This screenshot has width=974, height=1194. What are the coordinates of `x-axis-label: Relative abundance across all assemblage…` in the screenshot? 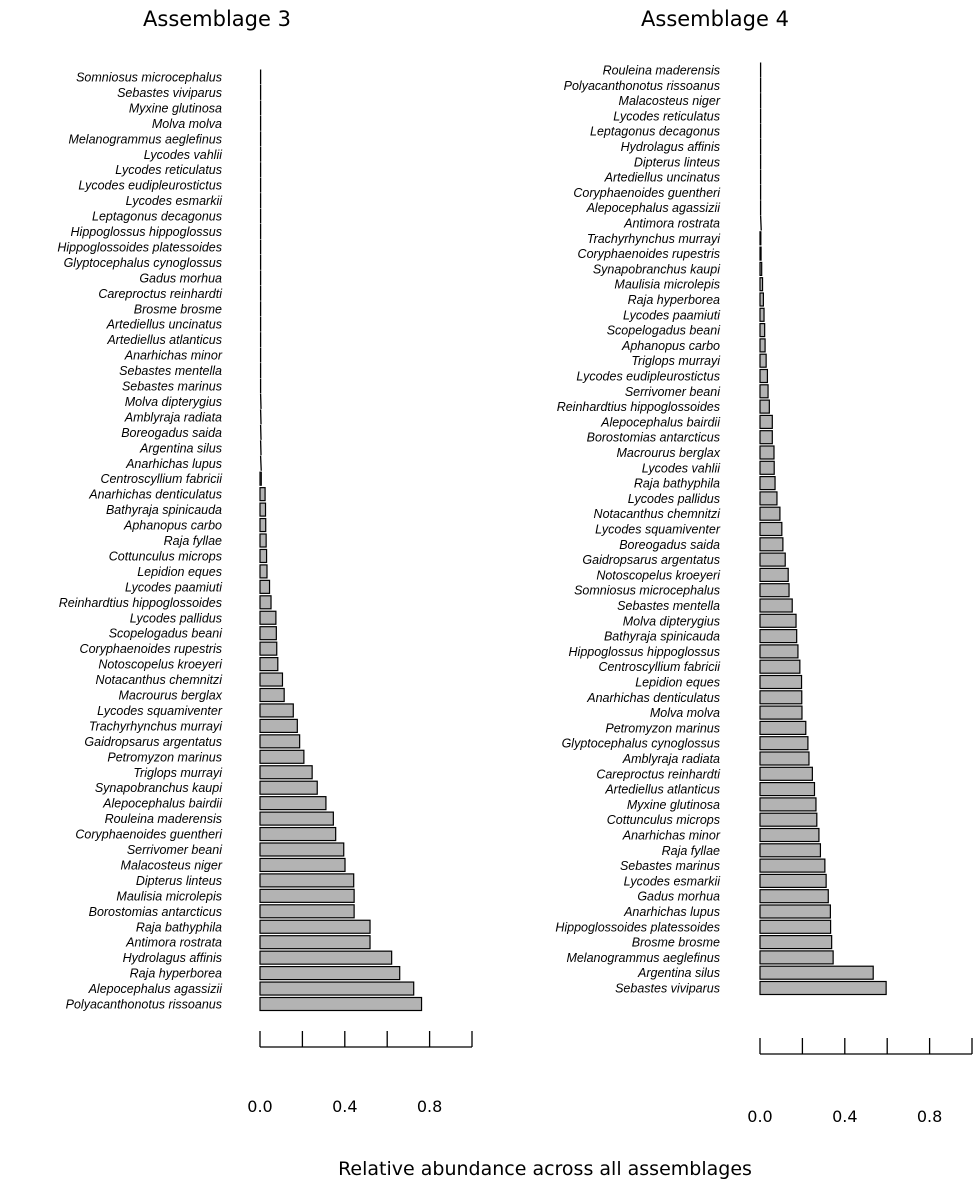 It's located at (545, 1169).